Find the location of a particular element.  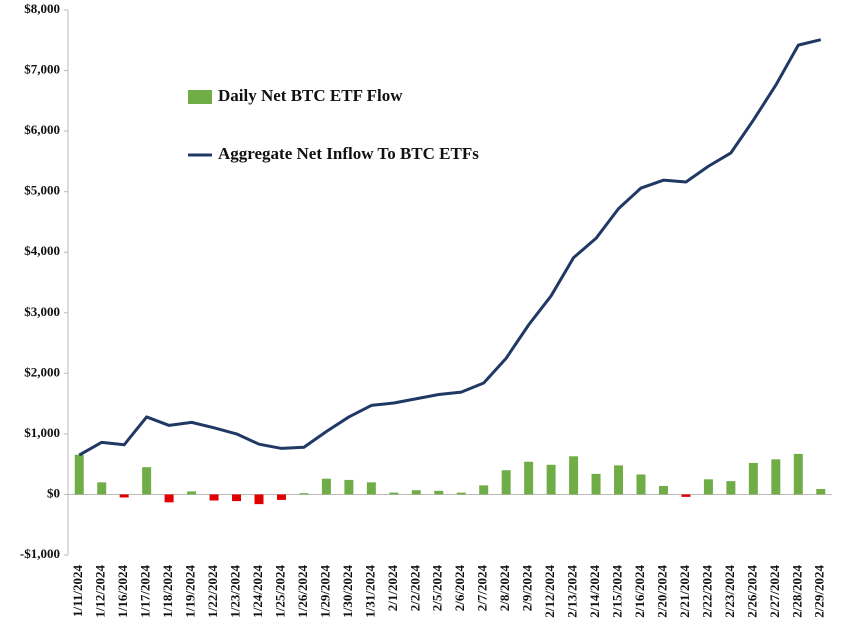

x-tick-label: 1/25/2024 is located at coordinates (279, 591).